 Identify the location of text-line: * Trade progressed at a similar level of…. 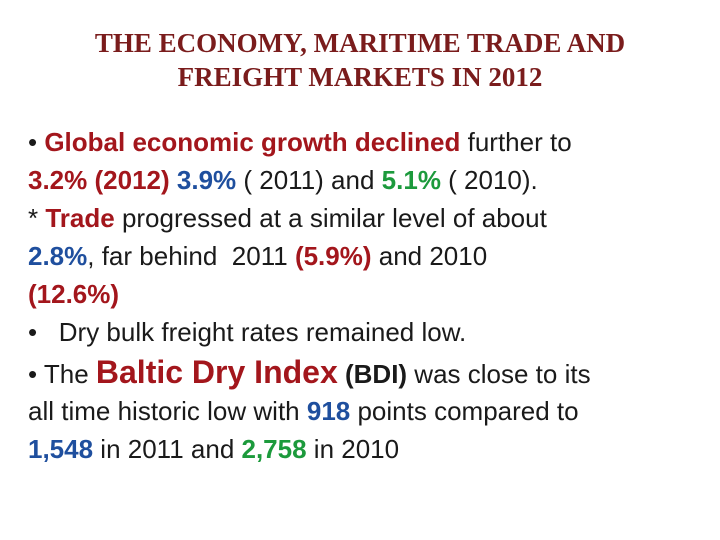
(287, 218).